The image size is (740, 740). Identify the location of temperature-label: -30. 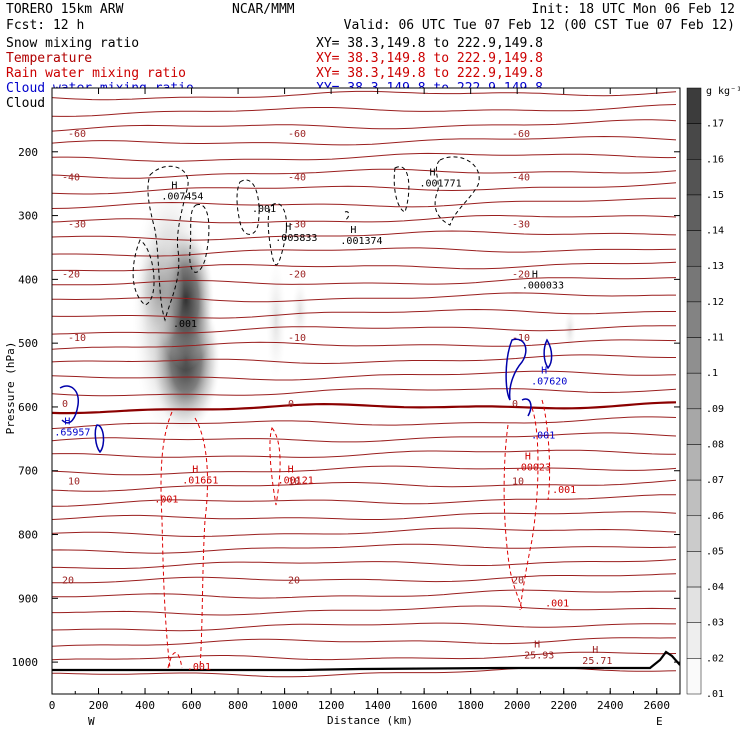
(297, 225).